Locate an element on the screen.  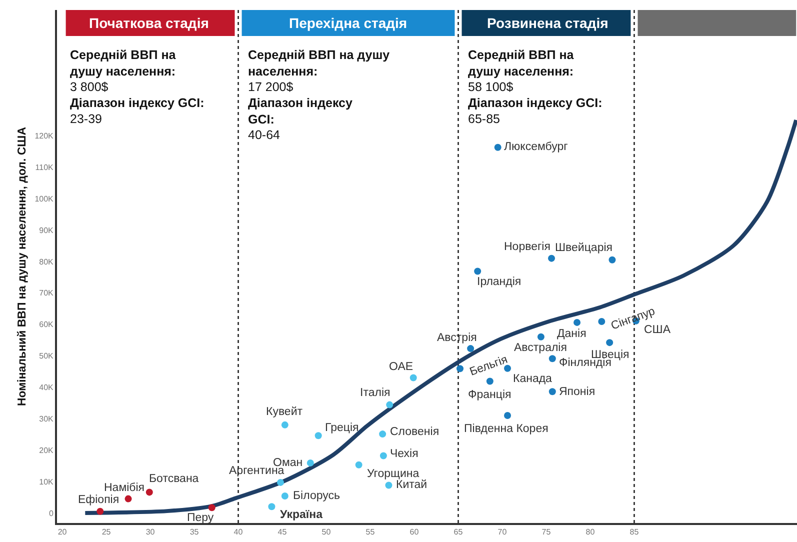
x-tick-label: 60 is located at coordinates (415, 532).